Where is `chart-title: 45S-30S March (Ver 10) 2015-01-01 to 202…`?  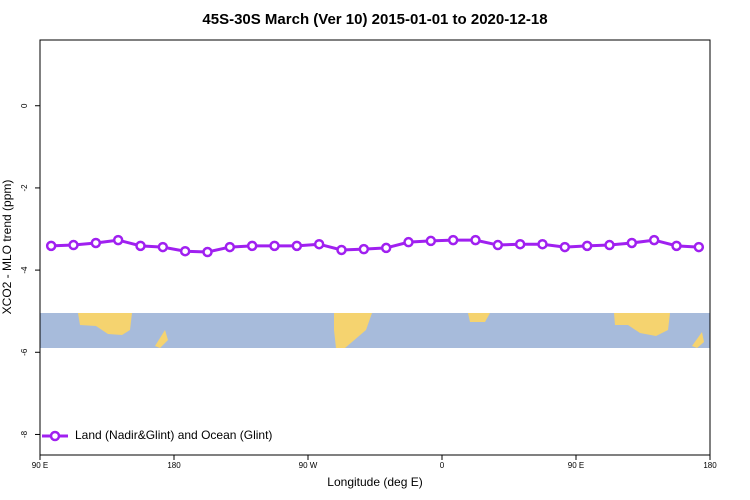 chart-title: 45S-30S March (Ver 10) 2015-01-01 to 202… is located at coordinates (374, 19).